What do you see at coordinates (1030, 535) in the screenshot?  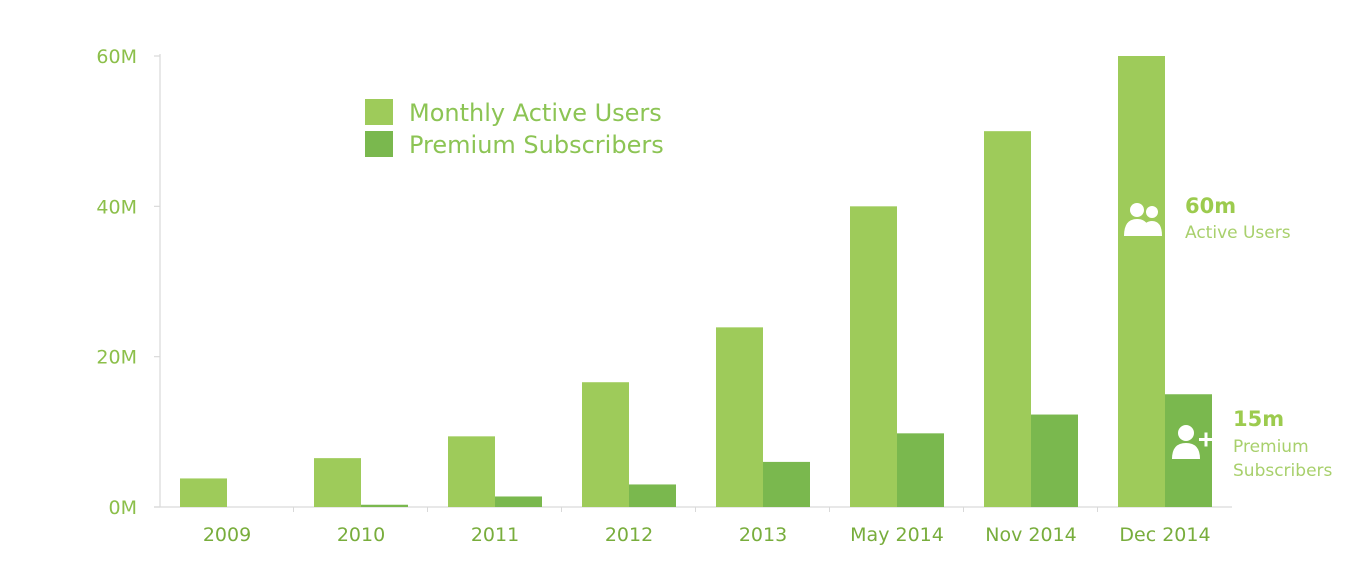 I see `x-tick-label: Nov 2014` at bounding box center [1030, 535].